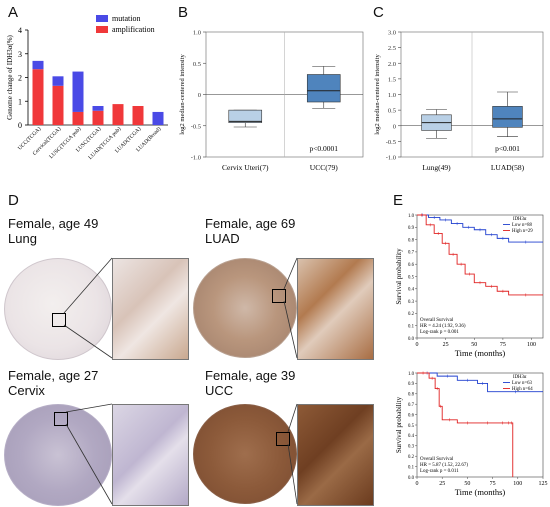 Image resolution: width=550 pixels, height=507 pixels. Describe the element at coordinates (150, 455) in the screenshot. I see `ihc-cervix-zoom` at that location.